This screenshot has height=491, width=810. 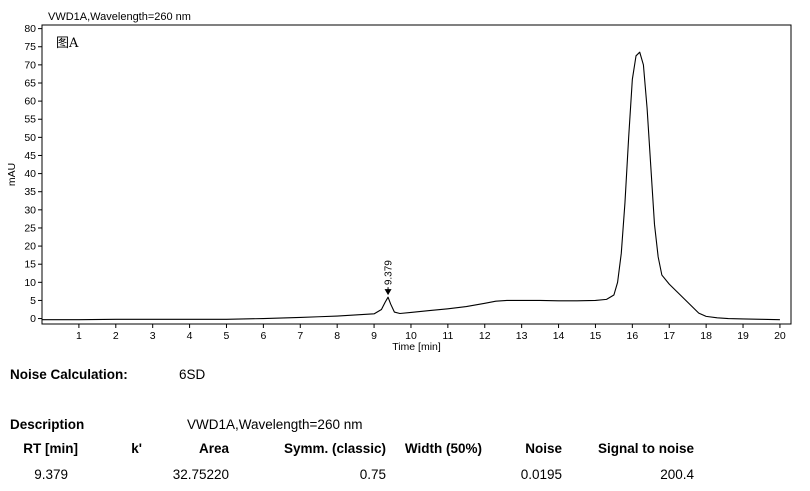 What do you see at coordinates (200, 474) in the screenshot?
I see `cell-area: 32.75220` at bounding box center [200, 474].